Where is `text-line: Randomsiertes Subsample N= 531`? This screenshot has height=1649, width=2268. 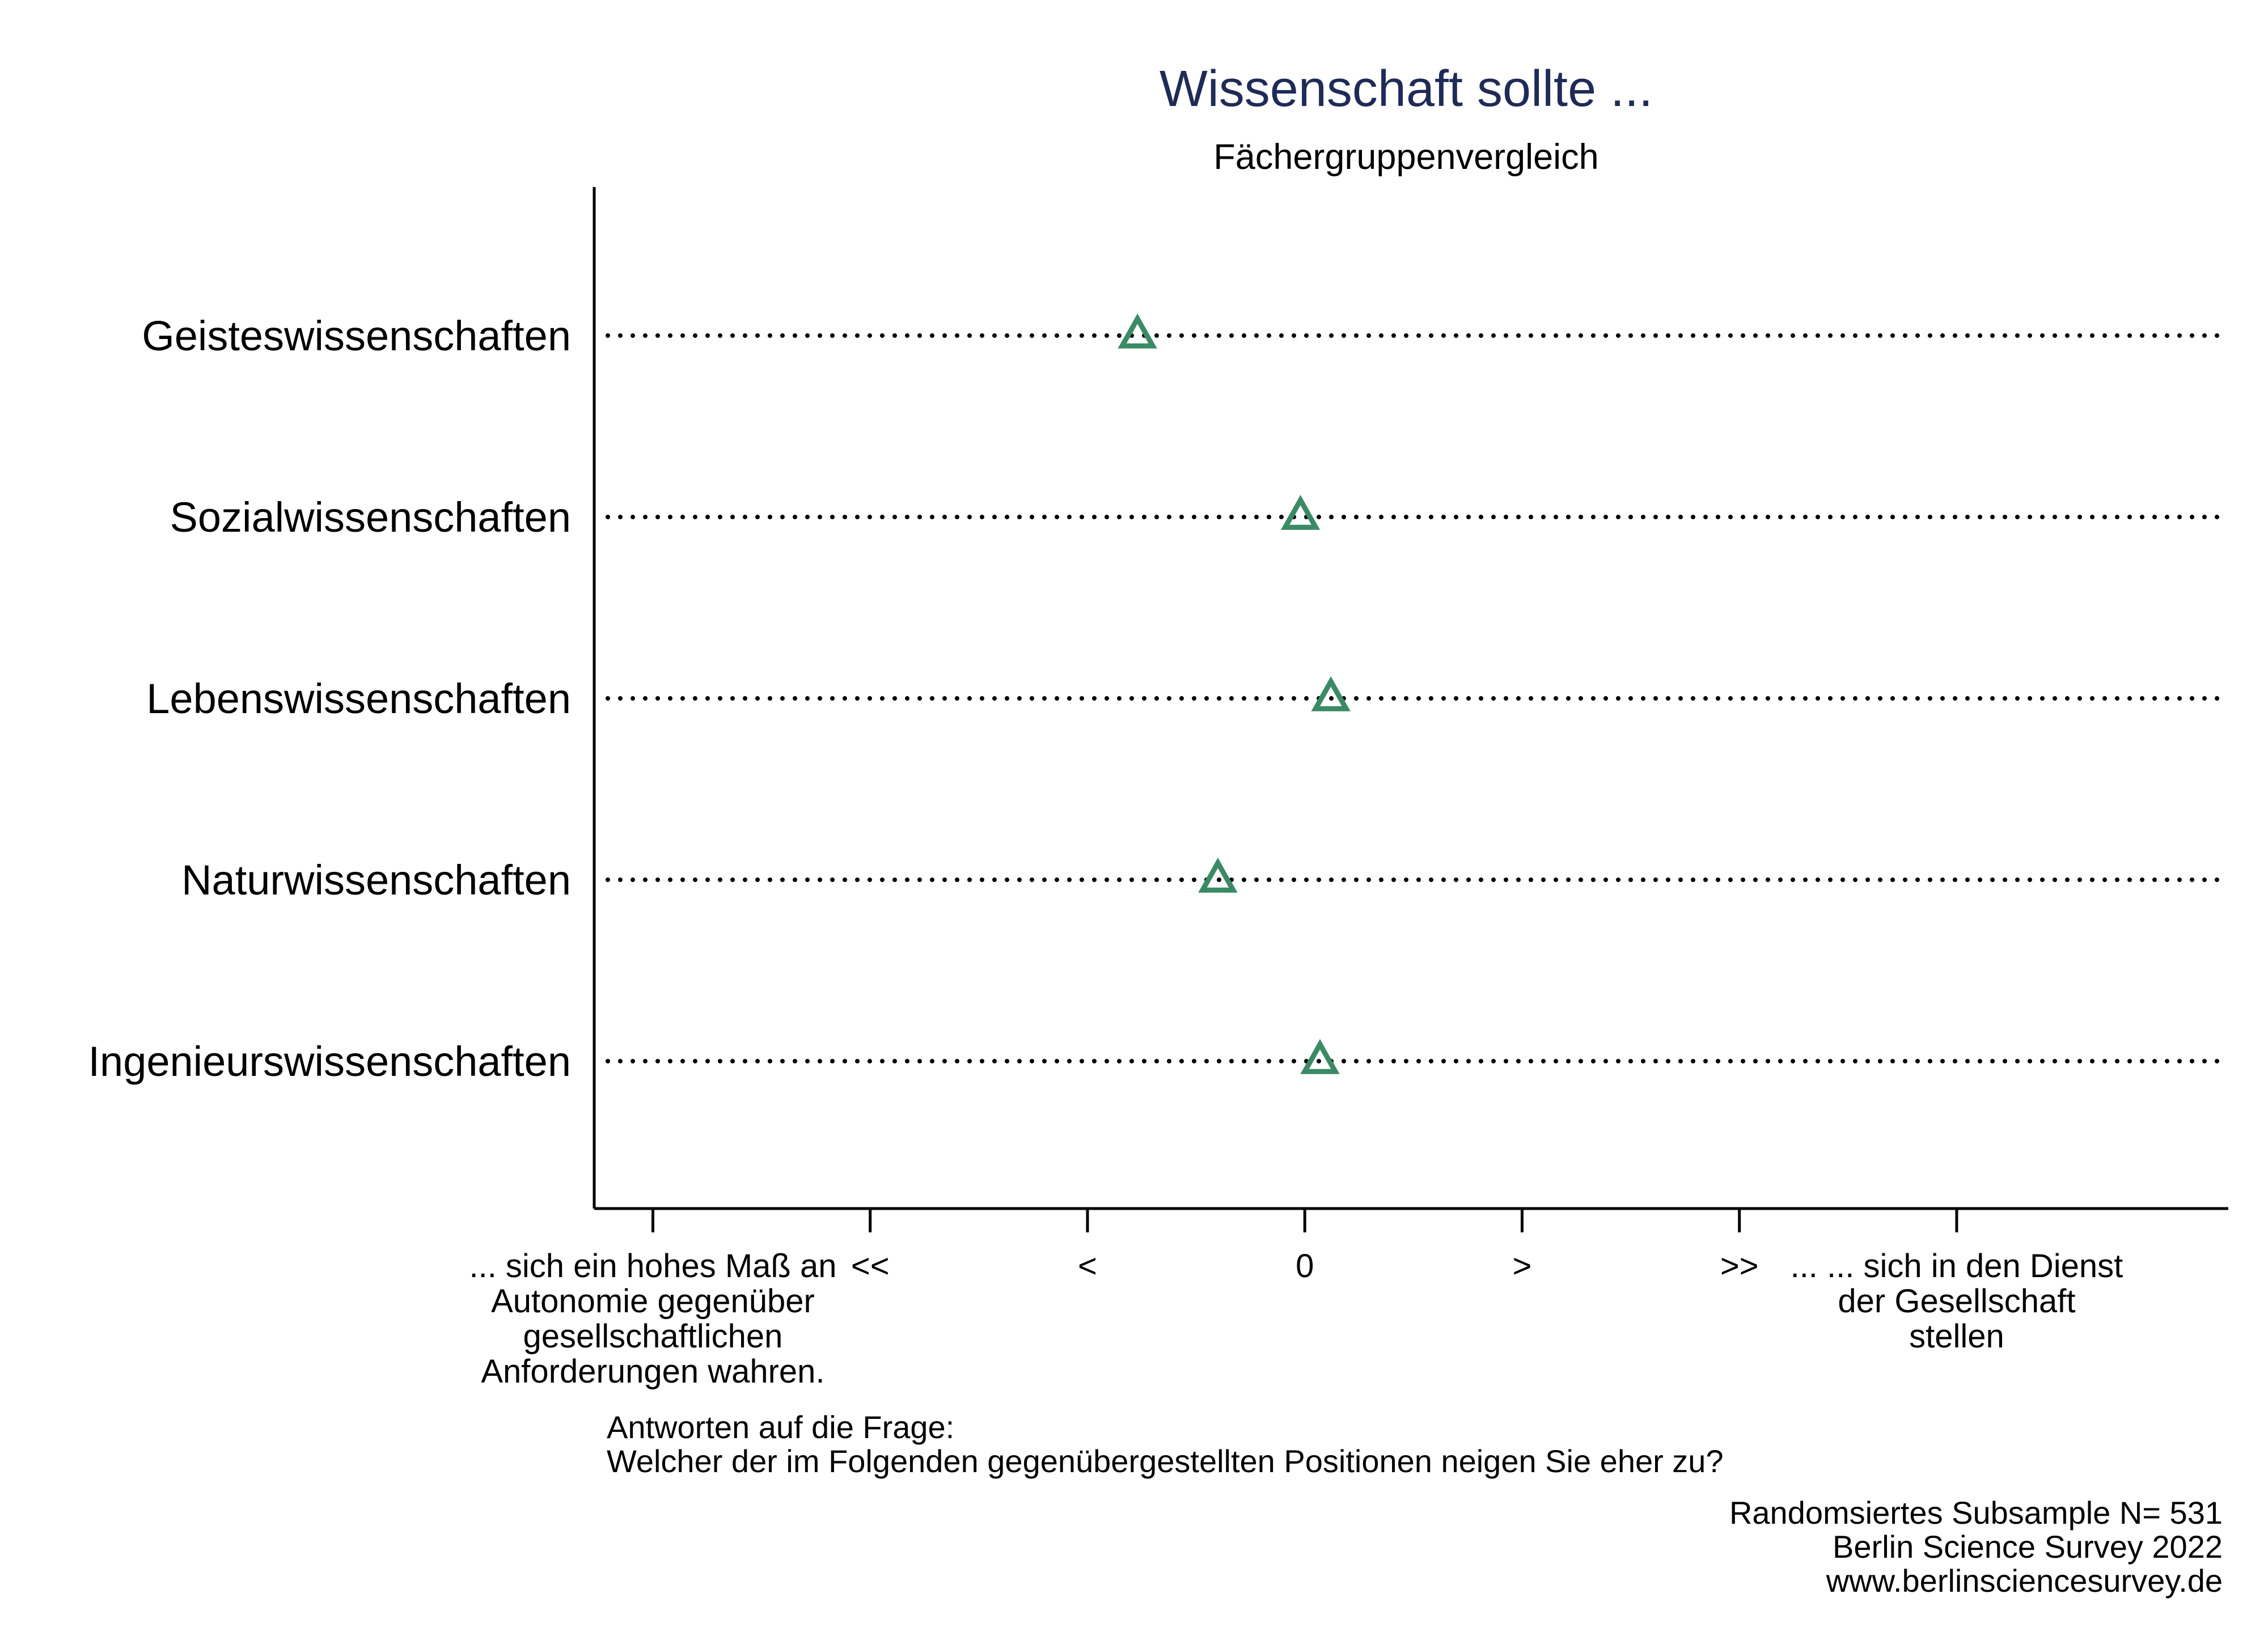 text-line: Randomsiertes Subsample N= 531 is located at coordinates (1976, 1513).